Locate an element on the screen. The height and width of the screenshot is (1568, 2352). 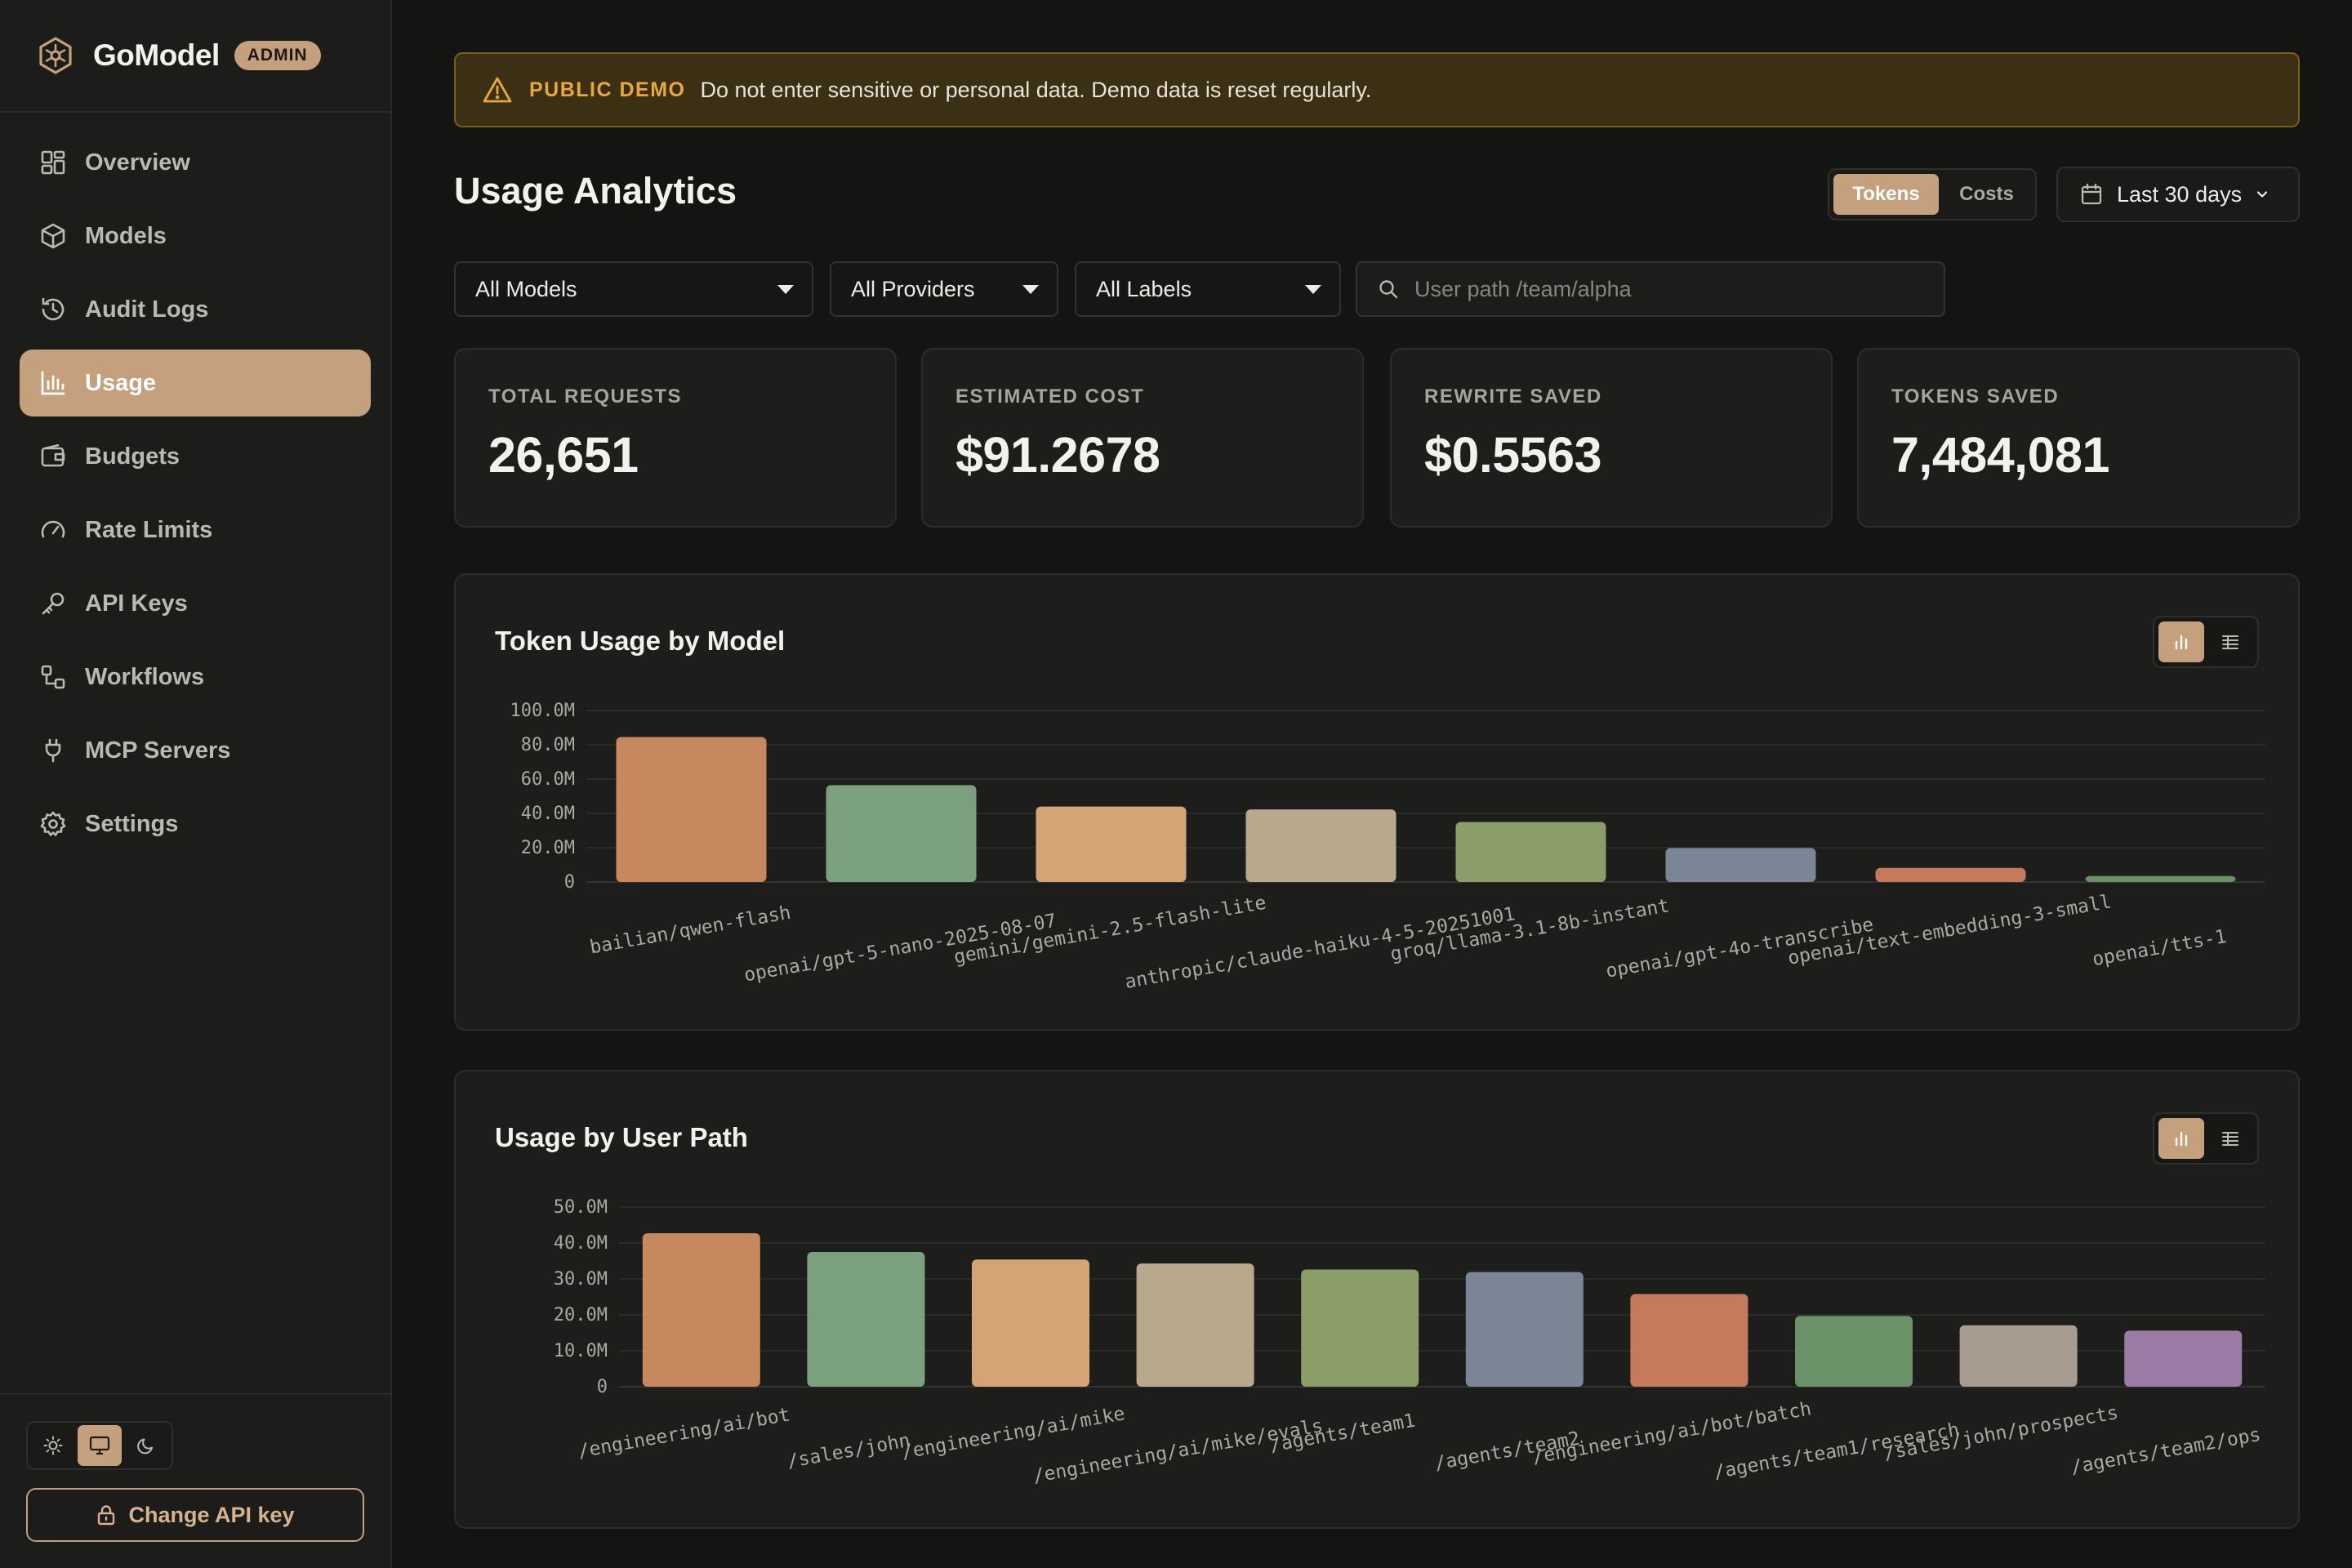
sidebar-item-label: Budgets is located at coordinates (132, 456).